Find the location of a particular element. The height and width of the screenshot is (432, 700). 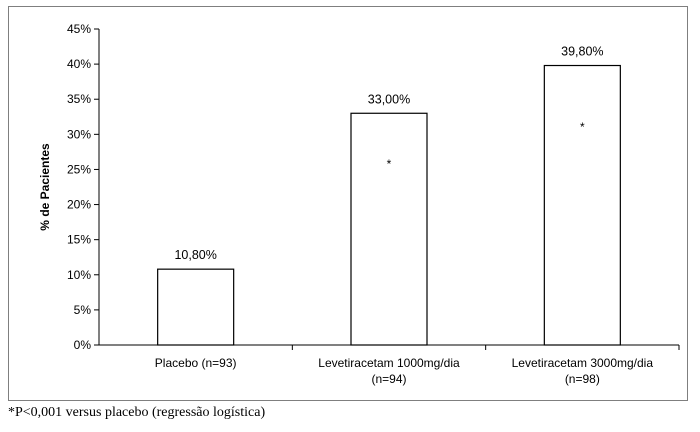

x-tick-label: (n=98) is located at coordinates (582, 379).